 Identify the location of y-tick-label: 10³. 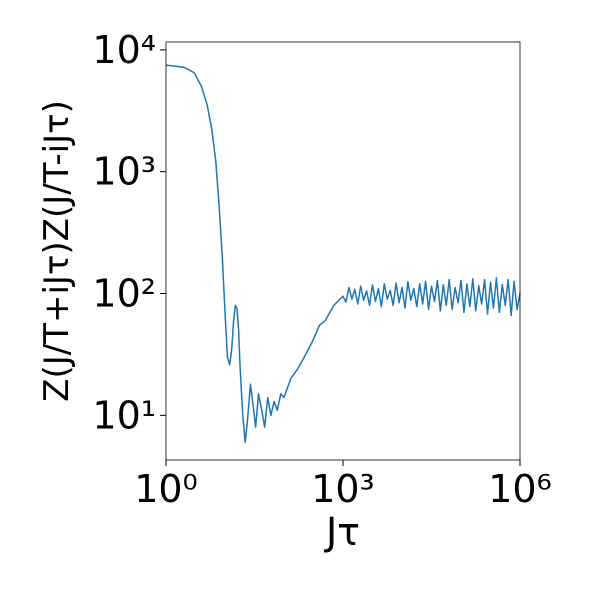
(124, 172).